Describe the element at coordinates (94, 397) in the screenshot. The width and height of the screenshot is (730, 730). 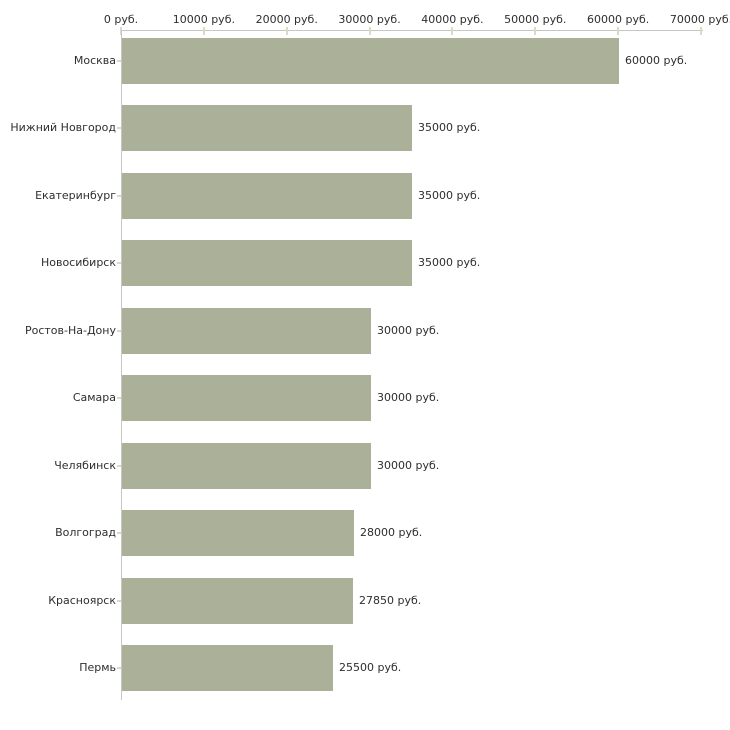
I see `category-label: Самара` at that location.